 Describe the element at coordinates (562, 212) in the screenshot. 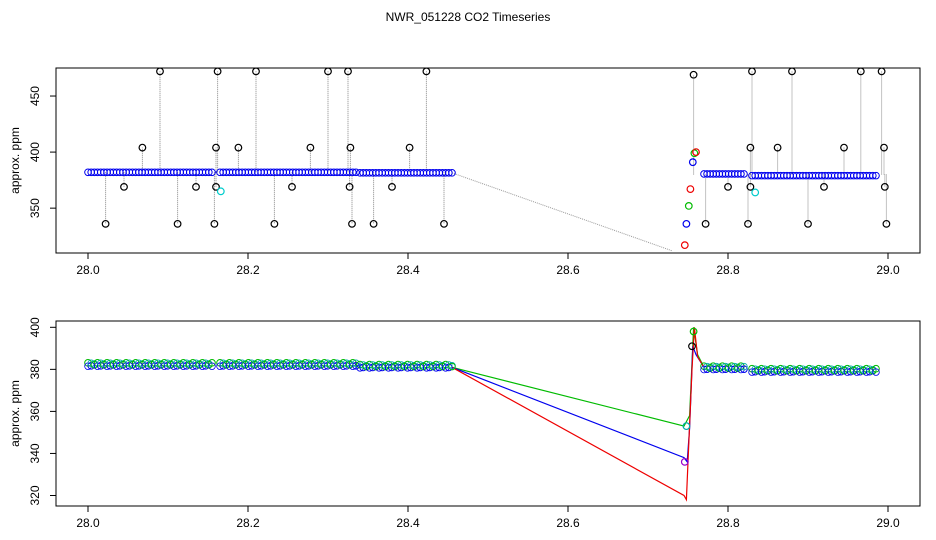

I see `panel1-gap-line` at that location.